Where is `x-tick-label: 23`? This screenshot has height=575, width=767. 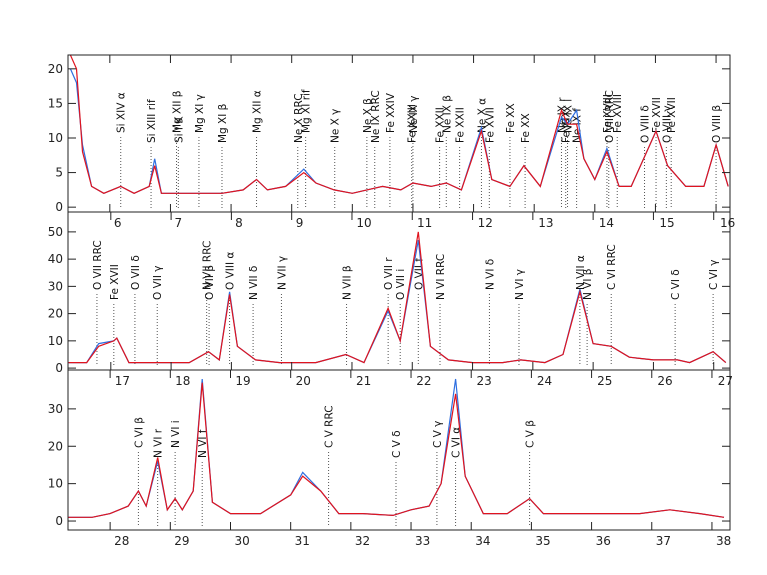 x-tick-label: 23 is located at coordinates (484, 381).